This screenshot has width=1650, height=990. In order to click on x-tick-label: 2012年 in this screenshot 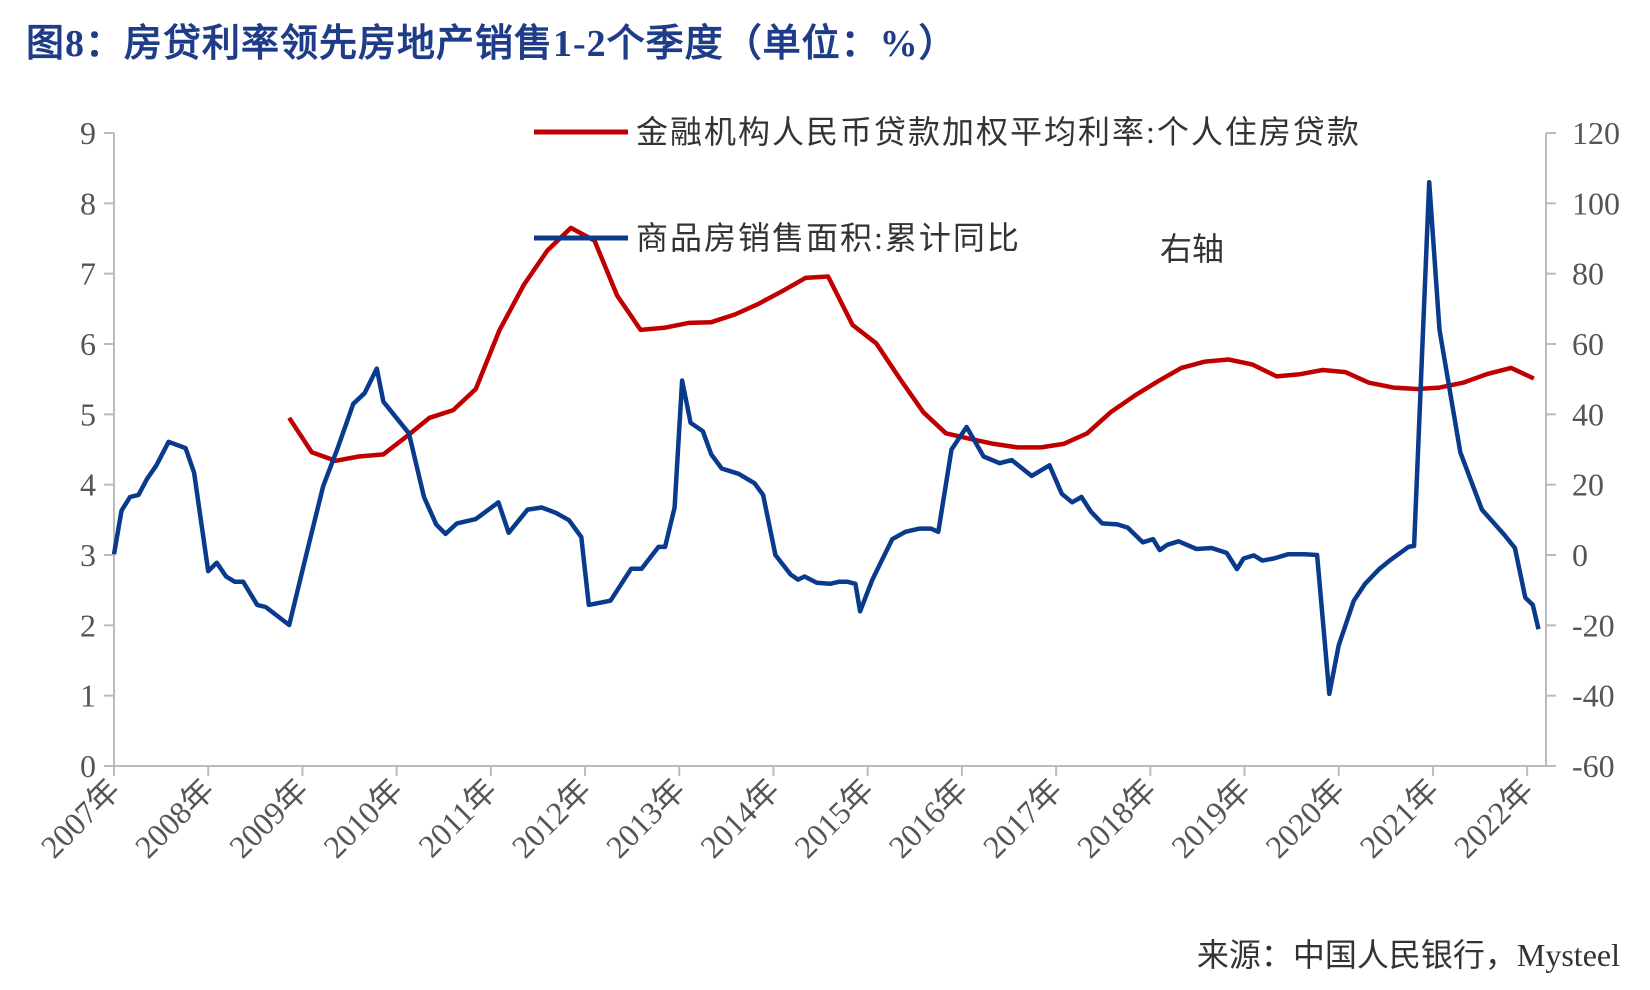, I will do `click(551, 817)`.